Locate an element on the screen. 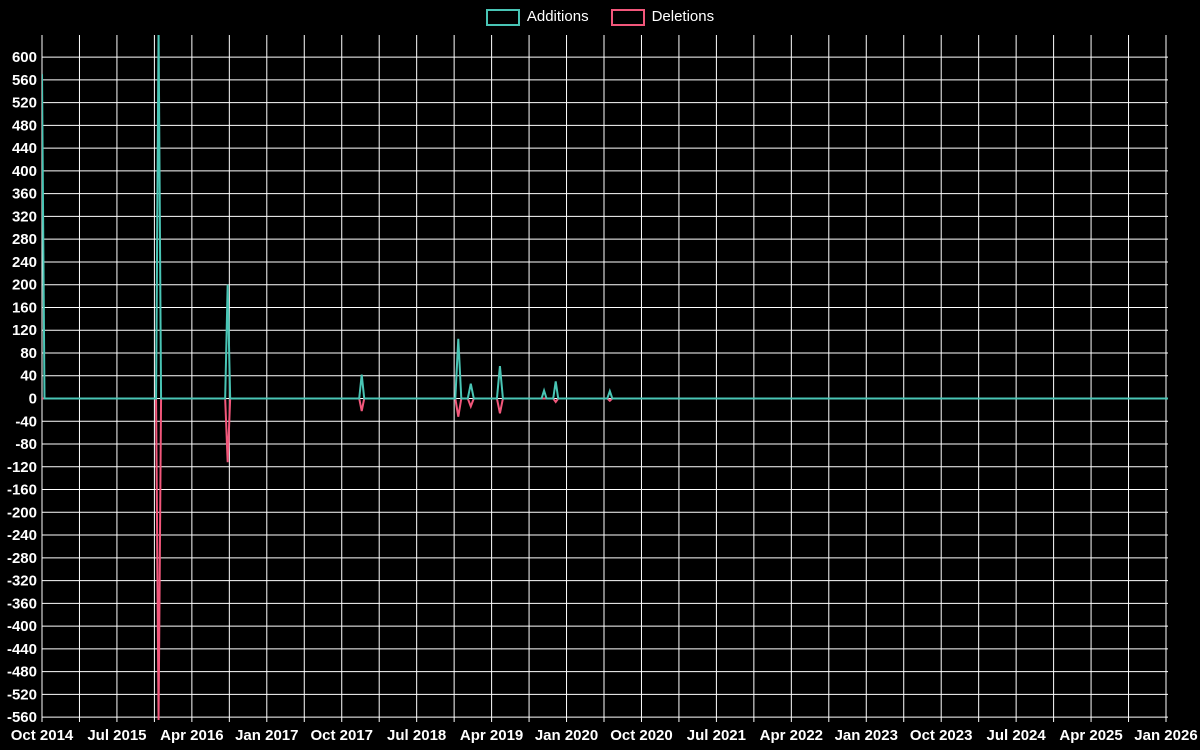 This screenshot has height=750, width=1200. legend-label-deletions: Deletions is located at coordinates (683, 16).